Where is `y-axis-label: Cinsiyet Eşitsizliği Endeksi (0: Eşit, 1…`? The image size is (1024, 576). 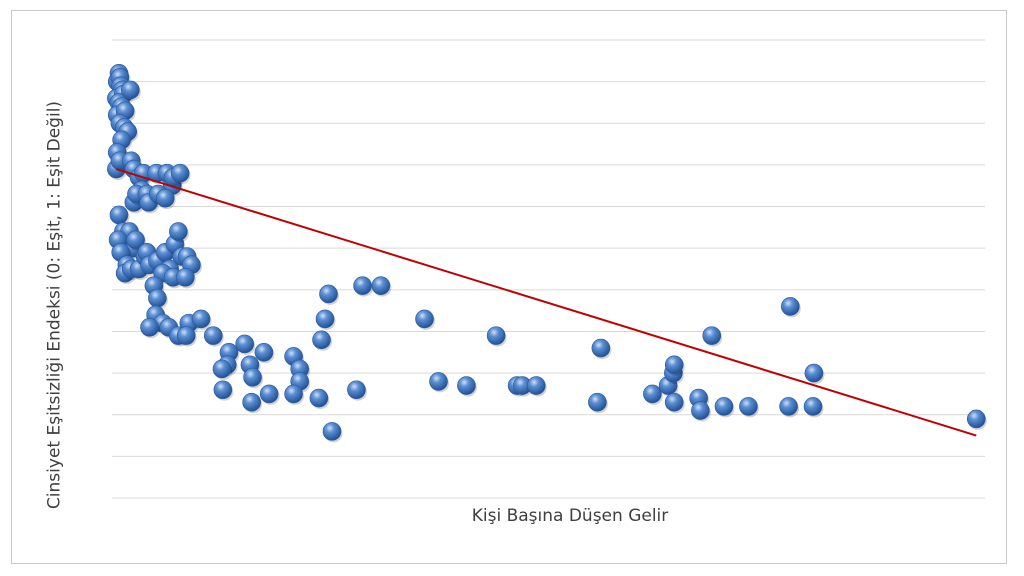 y-axis-label: Cinsiyet Eşitsizliği Endeksi (0: Eşit, 1… is located at coordinates (54, 305).